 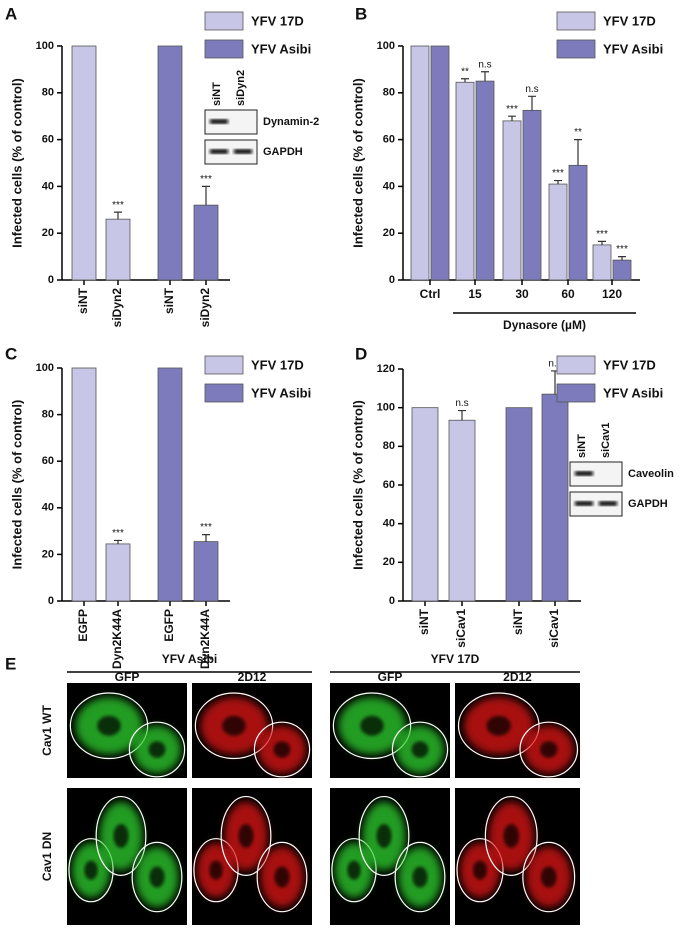 What do you see at coordinates (455, 659) in the screenshot?
I see `group-label: YFV 17D` at bounding box center [455, 659].